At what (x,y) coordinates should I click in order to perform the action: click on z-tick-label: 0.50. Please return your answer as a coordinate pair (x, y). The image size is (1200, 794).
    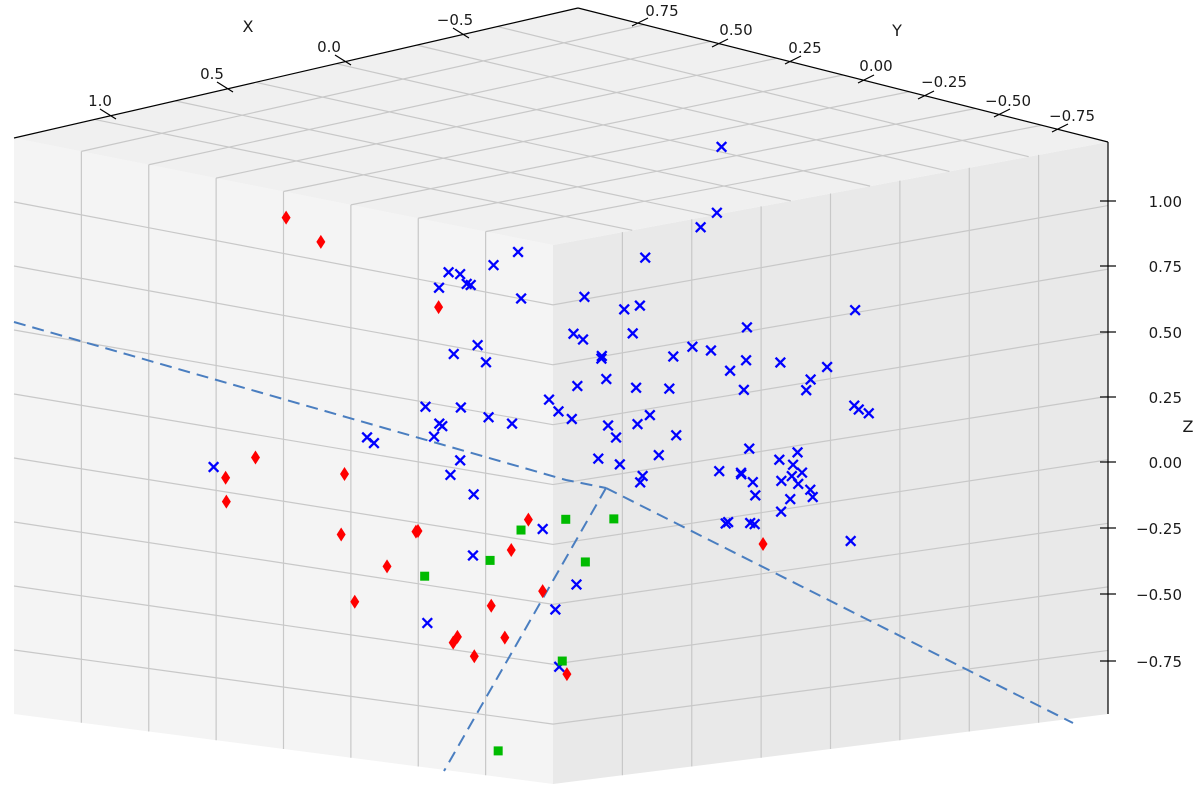
    Looking at the image, I should click on (1165, 333).